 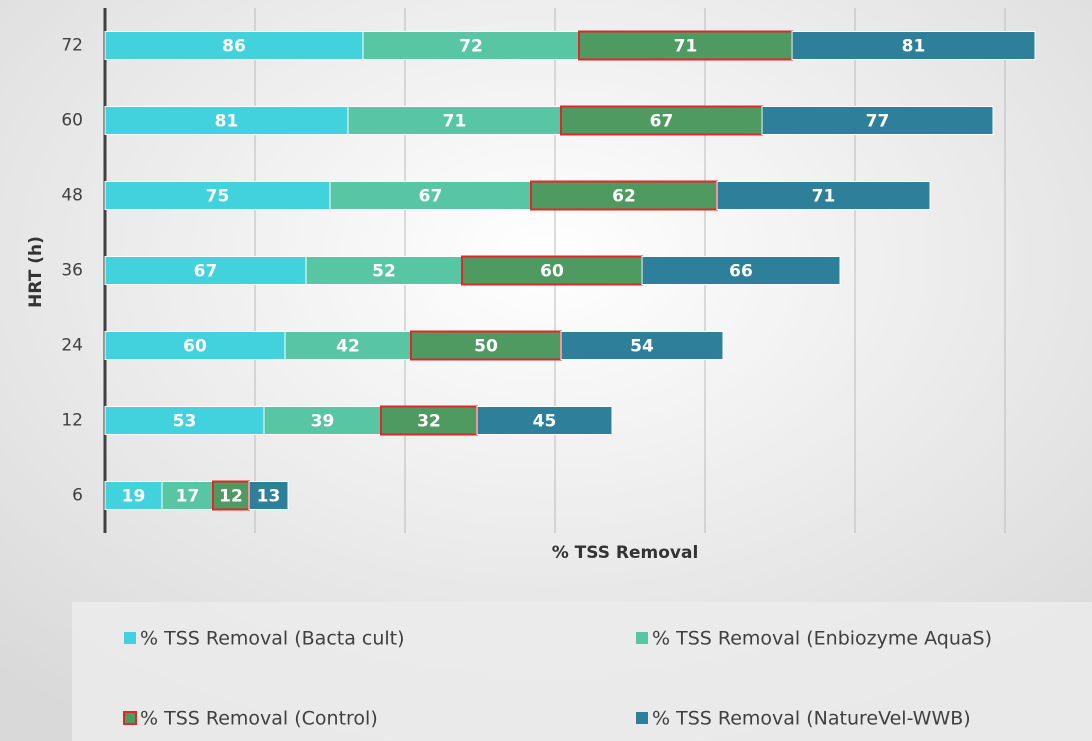 What do you see at coordinates (624, 197) in the screenshot?
I see `data-label: 62` at bounding box center [624, 197].